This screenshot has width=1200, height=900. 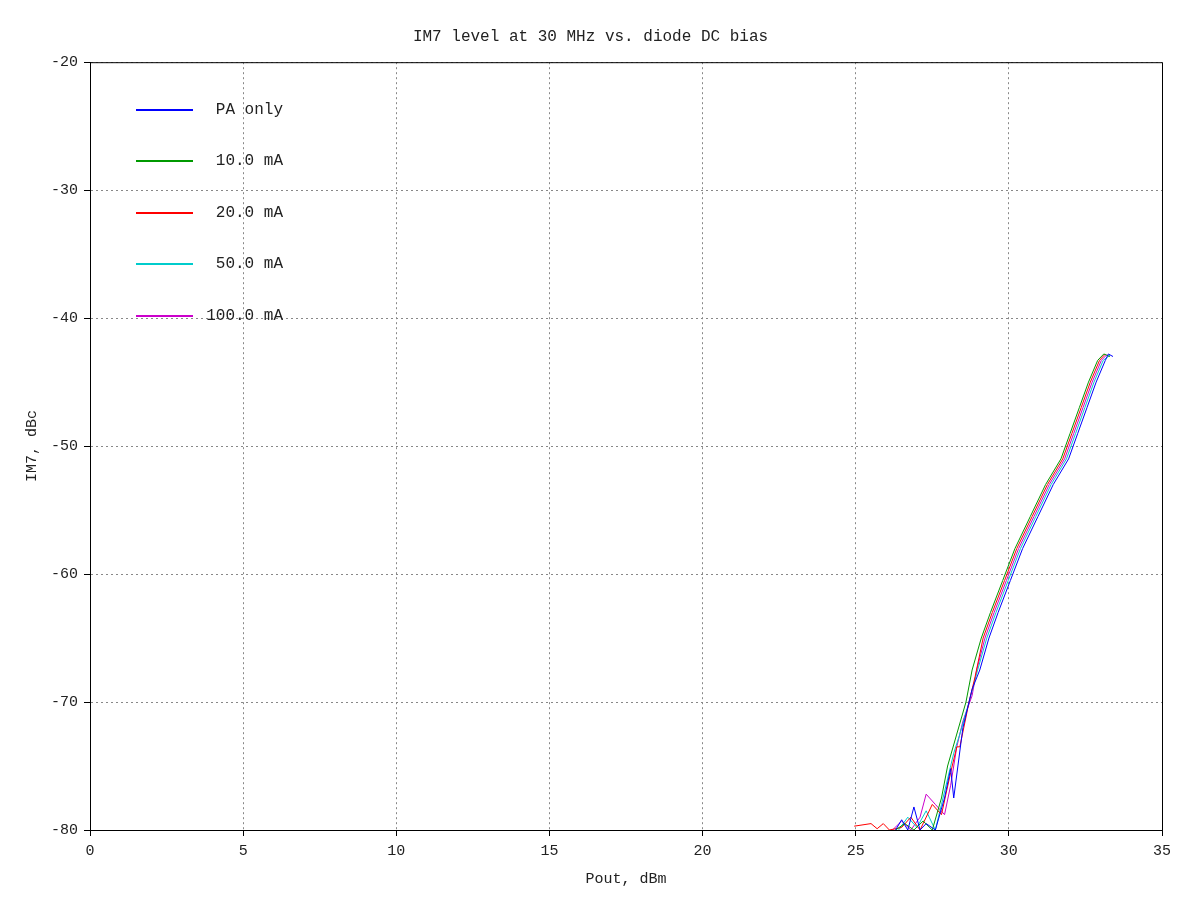 What do you see at coordinates (396, 851) in the screenshot?
I see `x-tick-label: 10` at bounding box center [396, 851].